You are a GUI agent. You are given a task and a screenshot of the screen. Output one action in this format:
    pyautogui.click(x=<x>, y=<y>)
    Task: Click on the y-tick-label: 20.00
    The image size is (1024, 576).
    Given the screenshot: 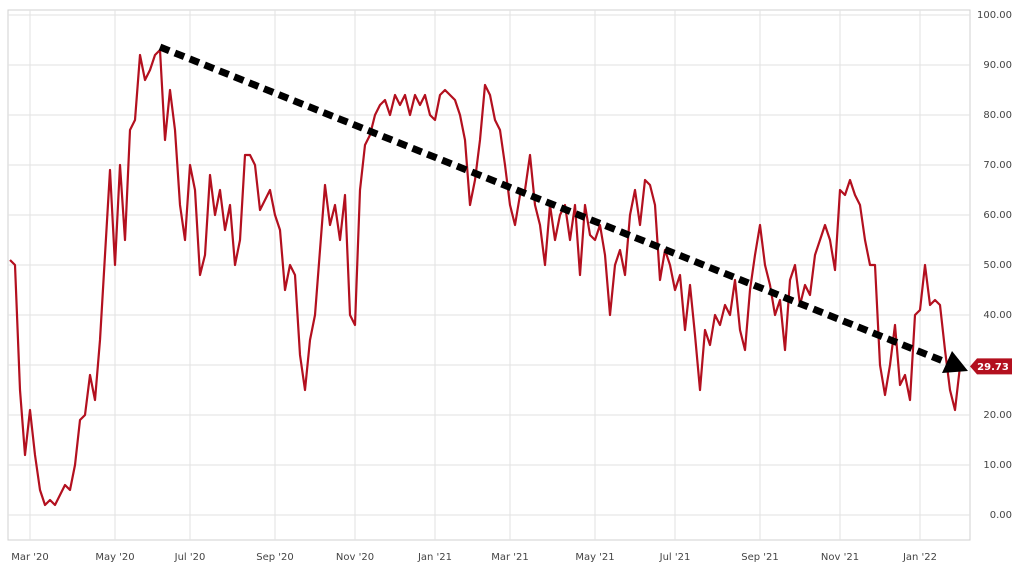 What is the action you would take?
    pyautogui.click(x=997, y=415)
    